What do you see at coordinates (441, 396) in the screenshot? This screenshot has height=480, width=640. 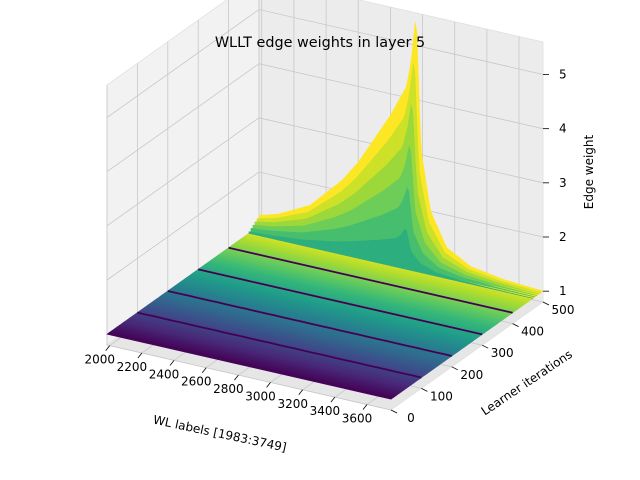 I see `y-tick-label: 100` at bounding box center [441, 396].